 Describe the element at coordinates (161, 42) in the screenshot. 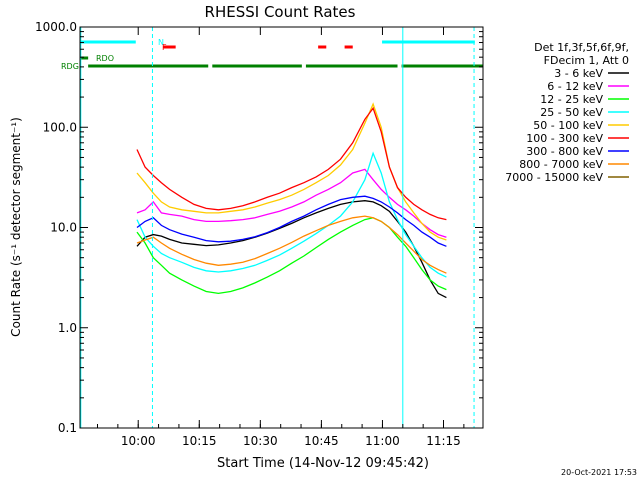

I see `flag-label-n: N` at that location.